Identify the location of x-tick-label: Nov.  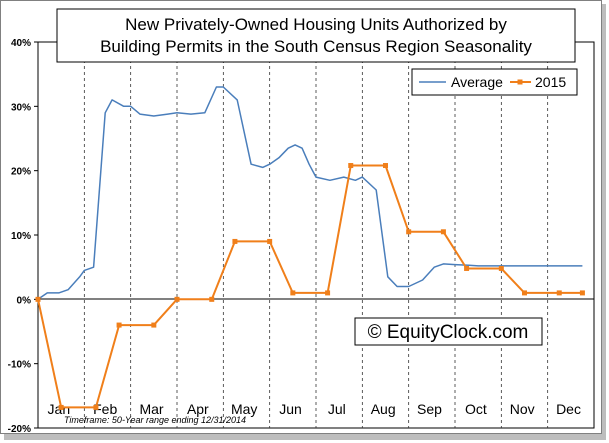
(522, 409).